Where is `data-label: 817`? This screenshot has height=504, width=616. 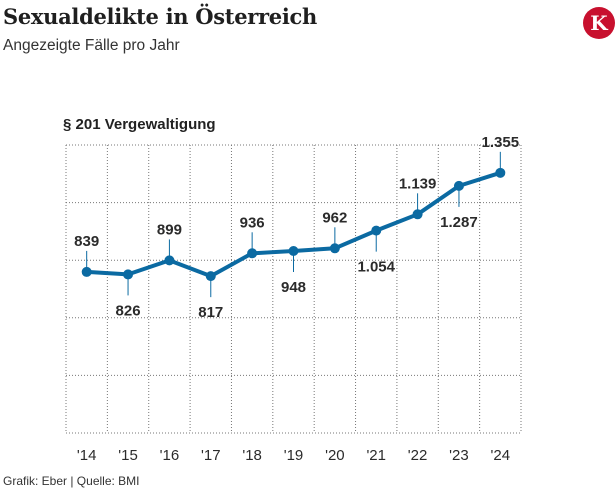 data-label: 817 is located at coordinates (210, 312).